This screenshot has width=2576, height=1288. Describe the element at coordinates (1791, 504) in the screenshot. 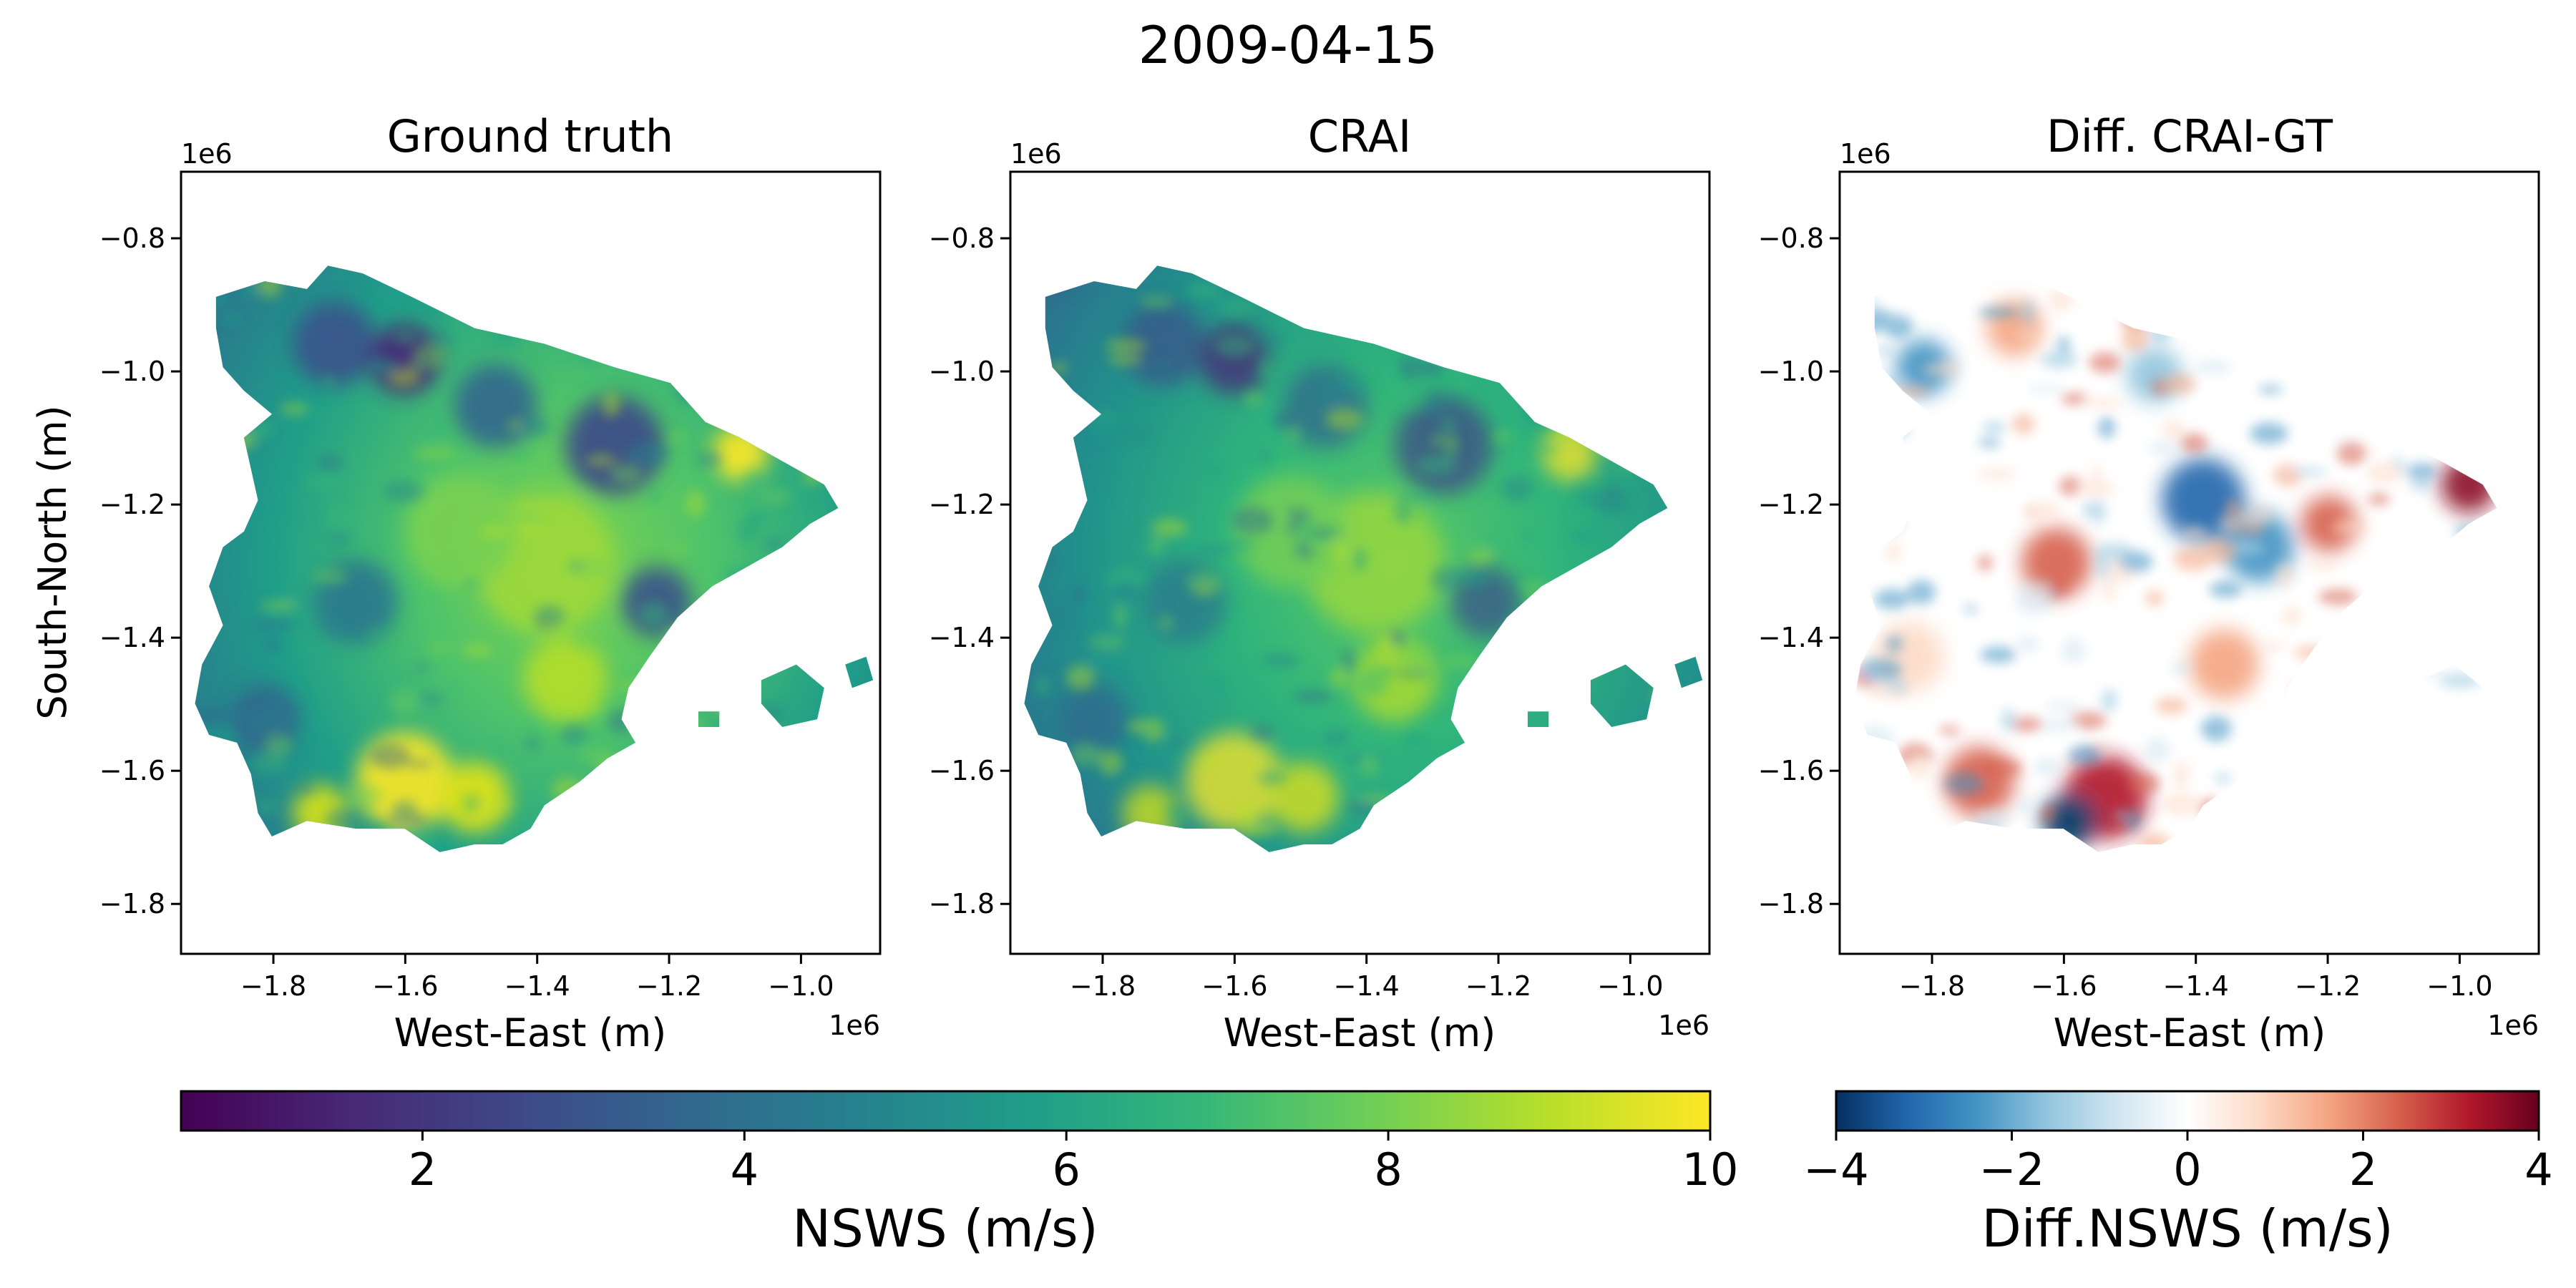

I see `y-tick-label: −1.2` at that location.